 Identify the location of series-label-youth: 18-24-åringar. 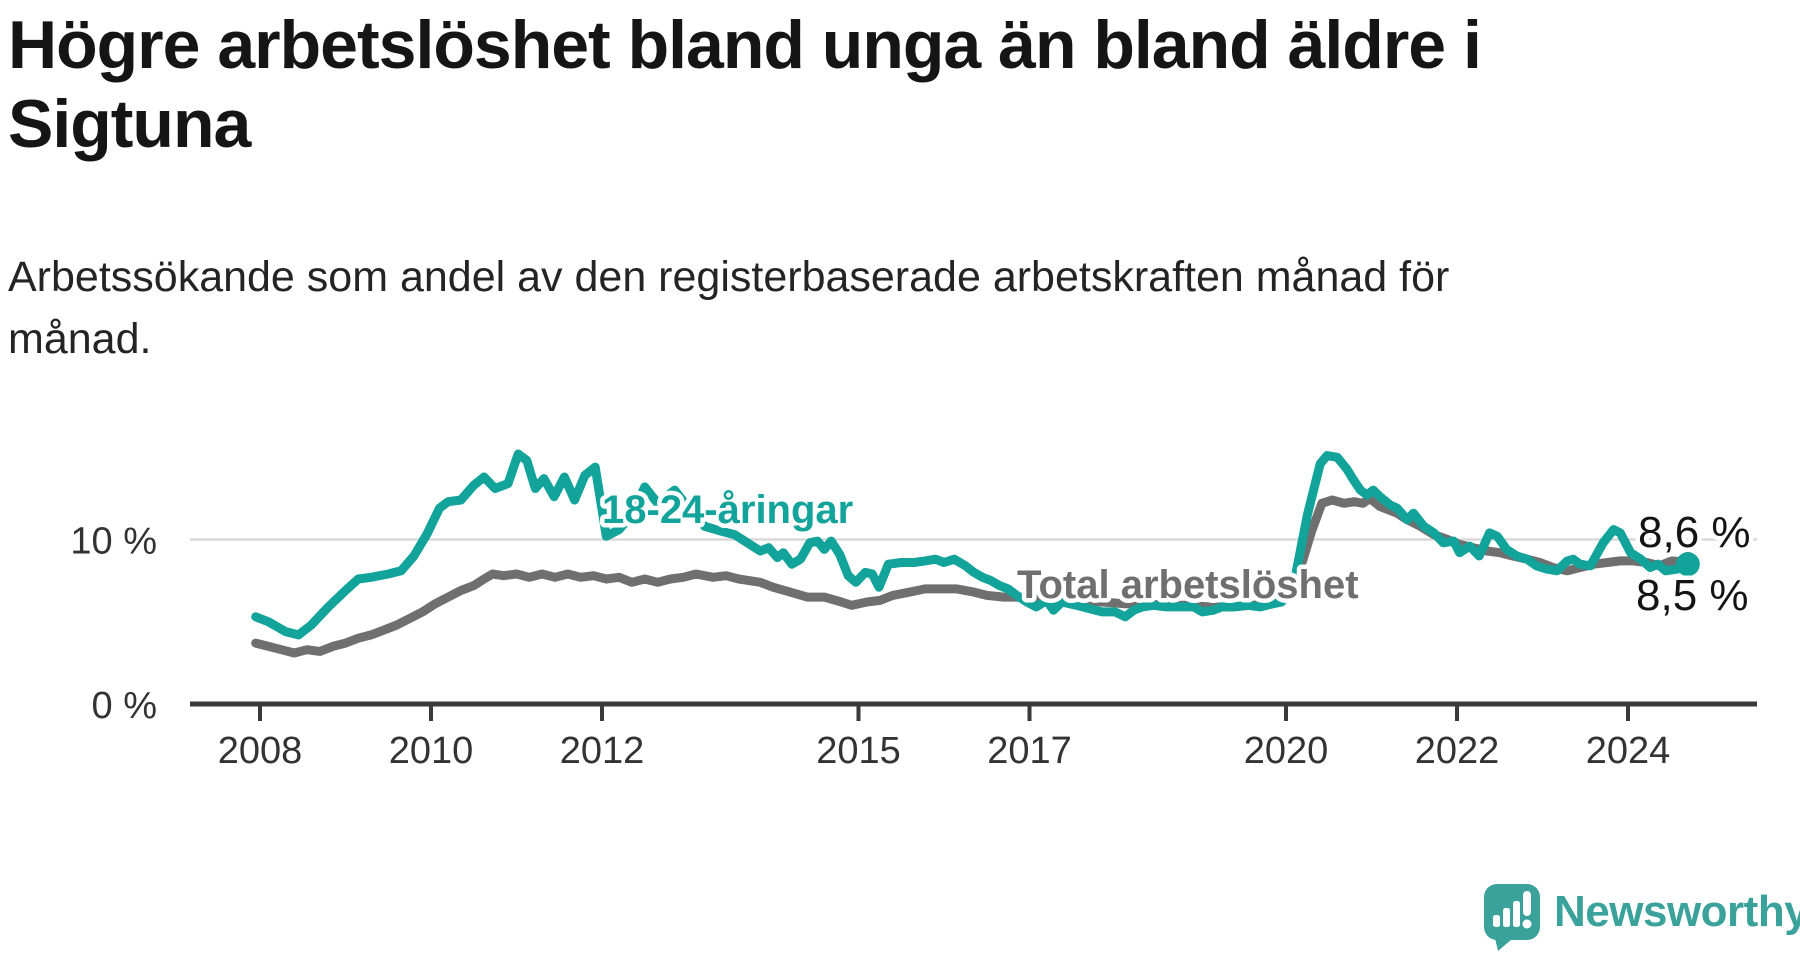
(727, 510).